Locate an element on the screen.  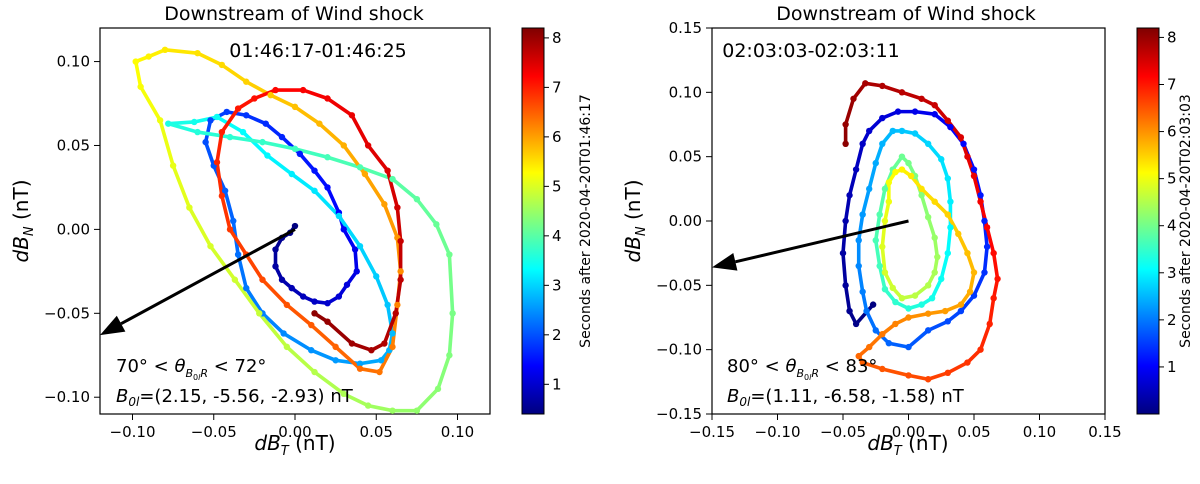
y-tick-label: −0.15 is located at coordinates (679, 414).